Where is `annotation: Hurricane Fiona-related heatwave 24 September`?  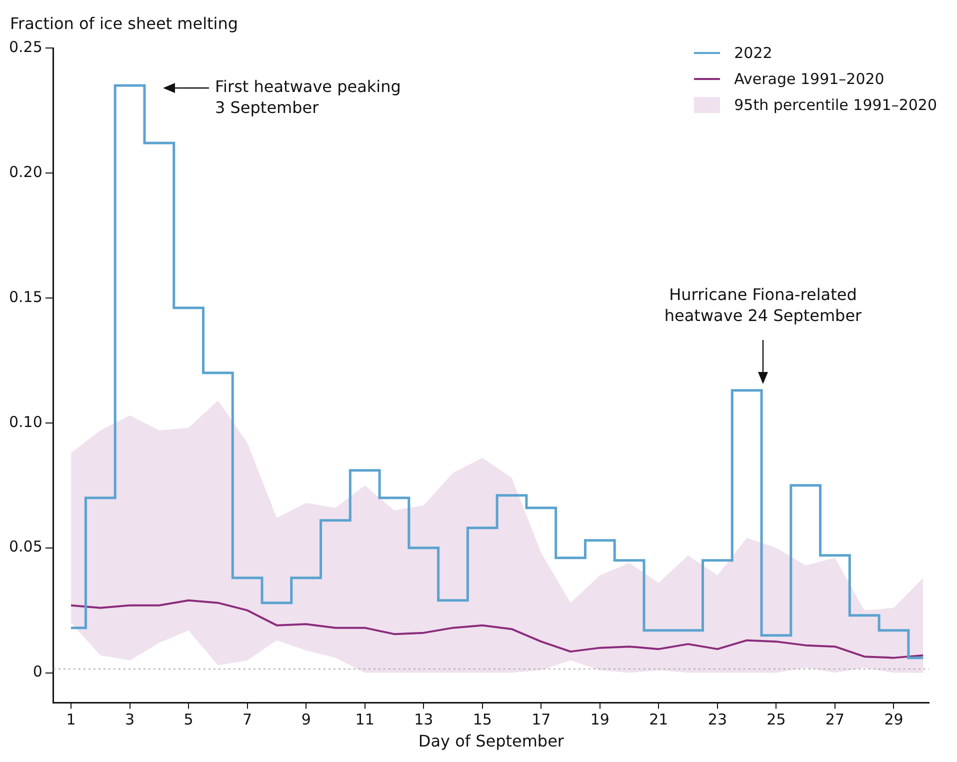
annotation: Hurricane Fiona-related heatwave 24 September is located at coordinates (763, 305).